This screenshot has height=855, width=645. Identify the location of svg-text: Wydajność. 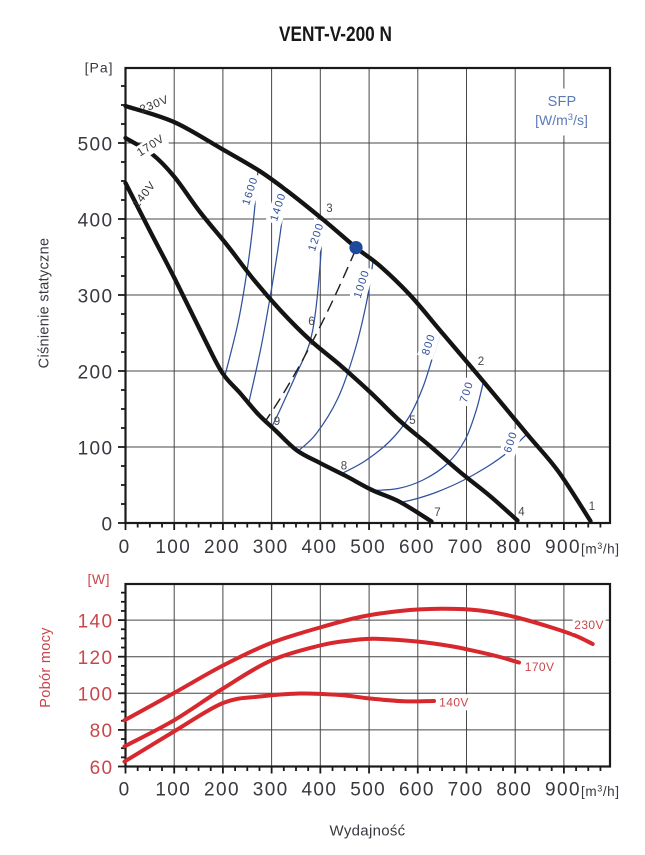
(368, 831).